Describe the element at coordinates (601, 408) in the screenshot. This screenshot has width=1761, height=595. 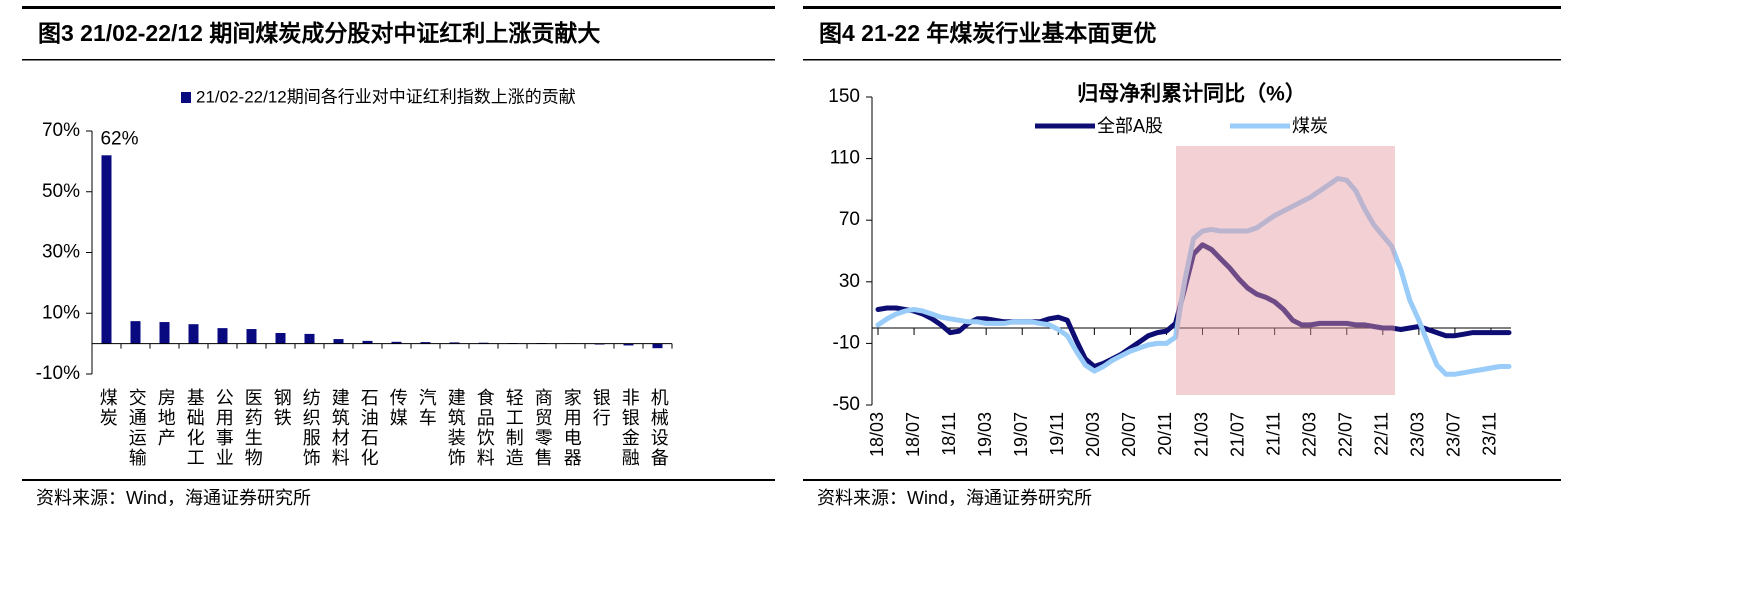
I see `x-tick-label: 银行` at that location.